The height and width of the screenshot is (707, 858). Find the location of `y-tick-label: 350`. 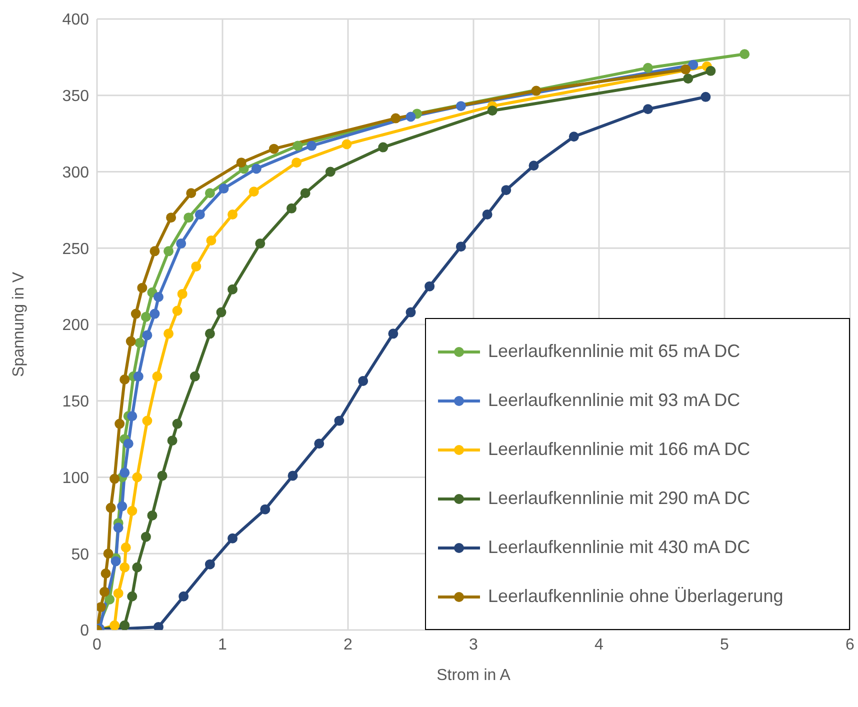

y-tick-label: 350 is located at coordinates (76, 97).